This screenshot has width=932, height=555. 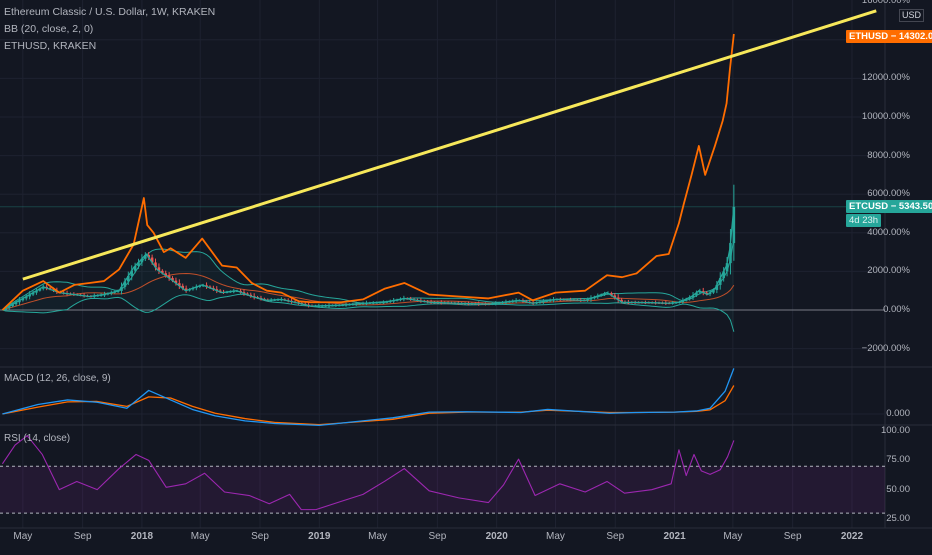 I want to click on bb-fill, so click(x=368, y=285).